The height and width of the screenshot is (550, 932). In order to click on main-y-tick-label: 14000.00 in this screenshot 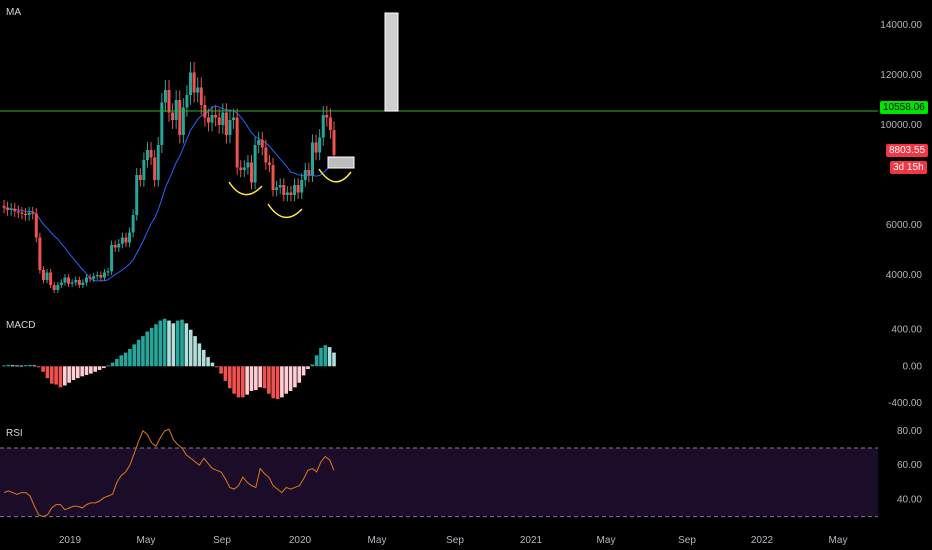, I will do `click(901, 25)`.